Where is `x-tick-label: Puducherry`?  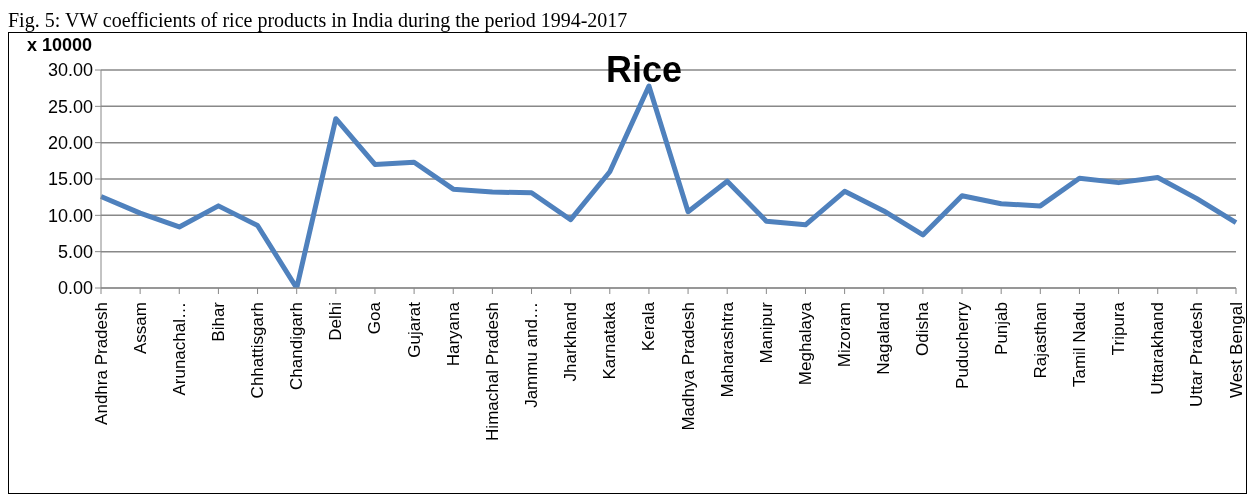
x-tick-label: Puducherry is located at coordinates (962, 345).